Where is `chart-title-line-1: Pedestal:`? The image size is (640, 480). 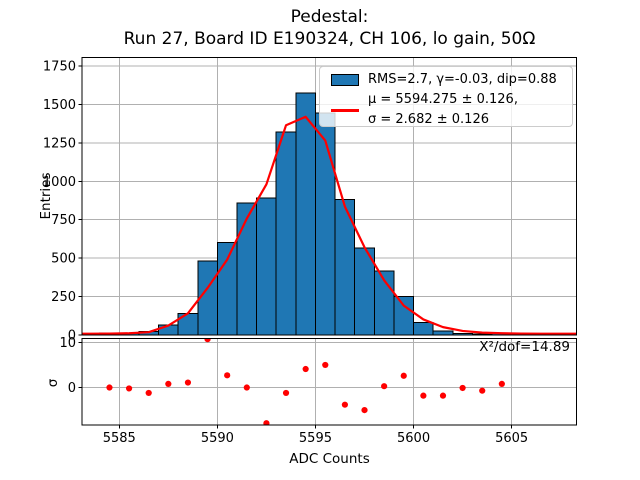
chart-title-line-1: Pedestal: is located at coordinates (329, 17).